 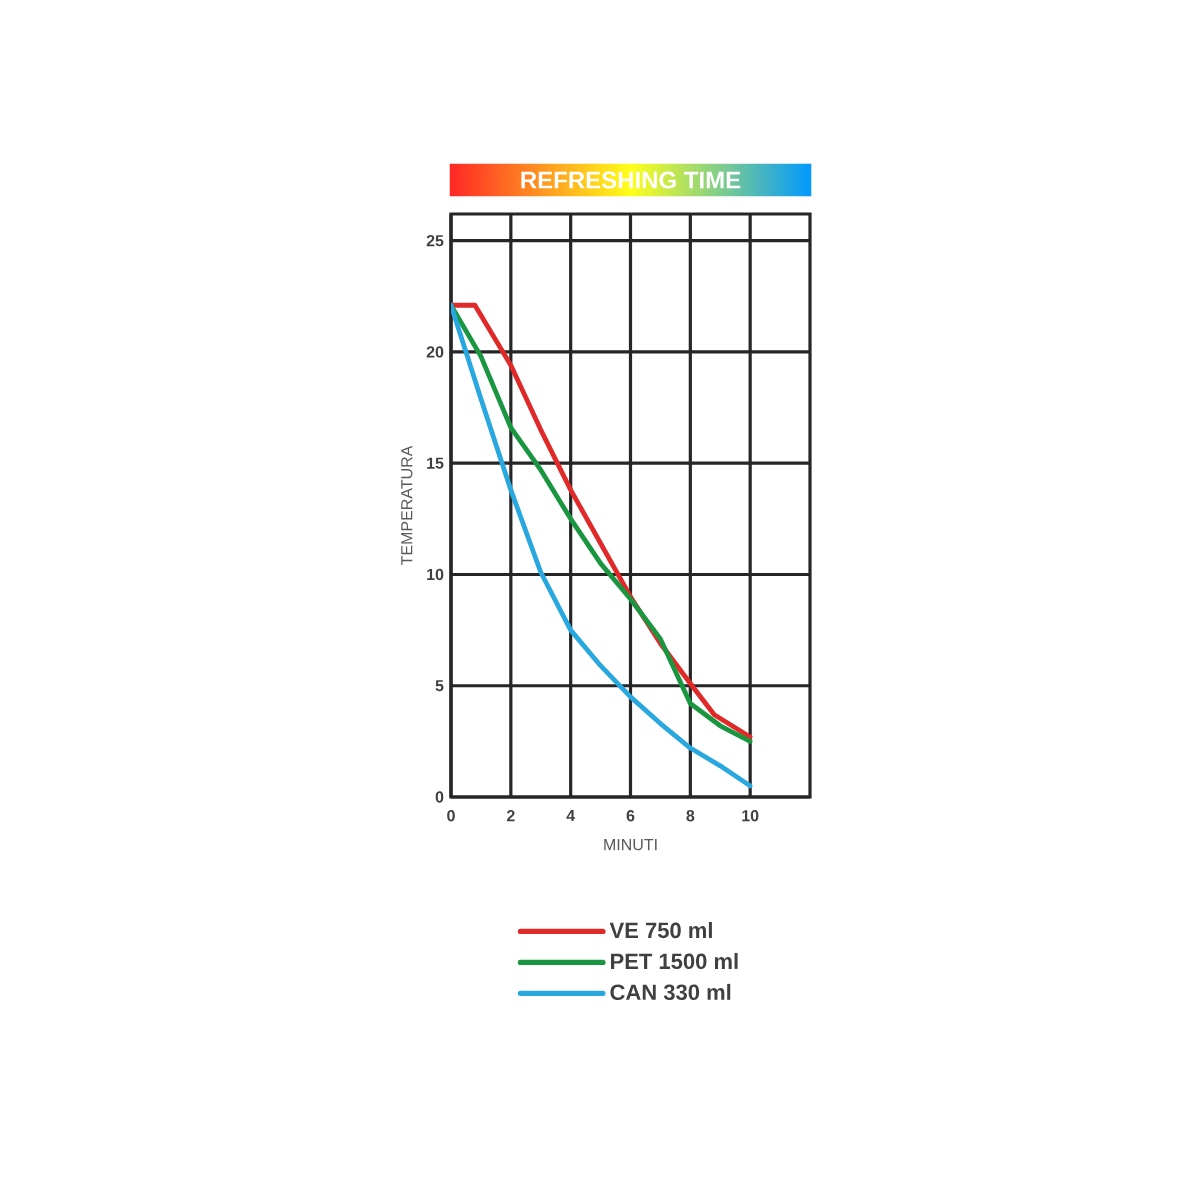 What do you see at coordinates (451, 816) in the screenshot?
I see `x-tick-label: 0` at bounding box center [451, 816].